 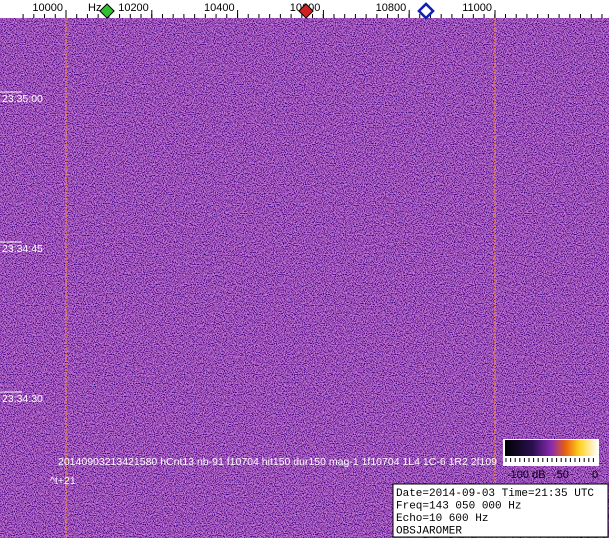 What do you see at coordinates (495, 494) in the screenshot?
I see `info-line: Date=2014-09-03 Time=21:35 UTC` at bounding box center [495, 494].